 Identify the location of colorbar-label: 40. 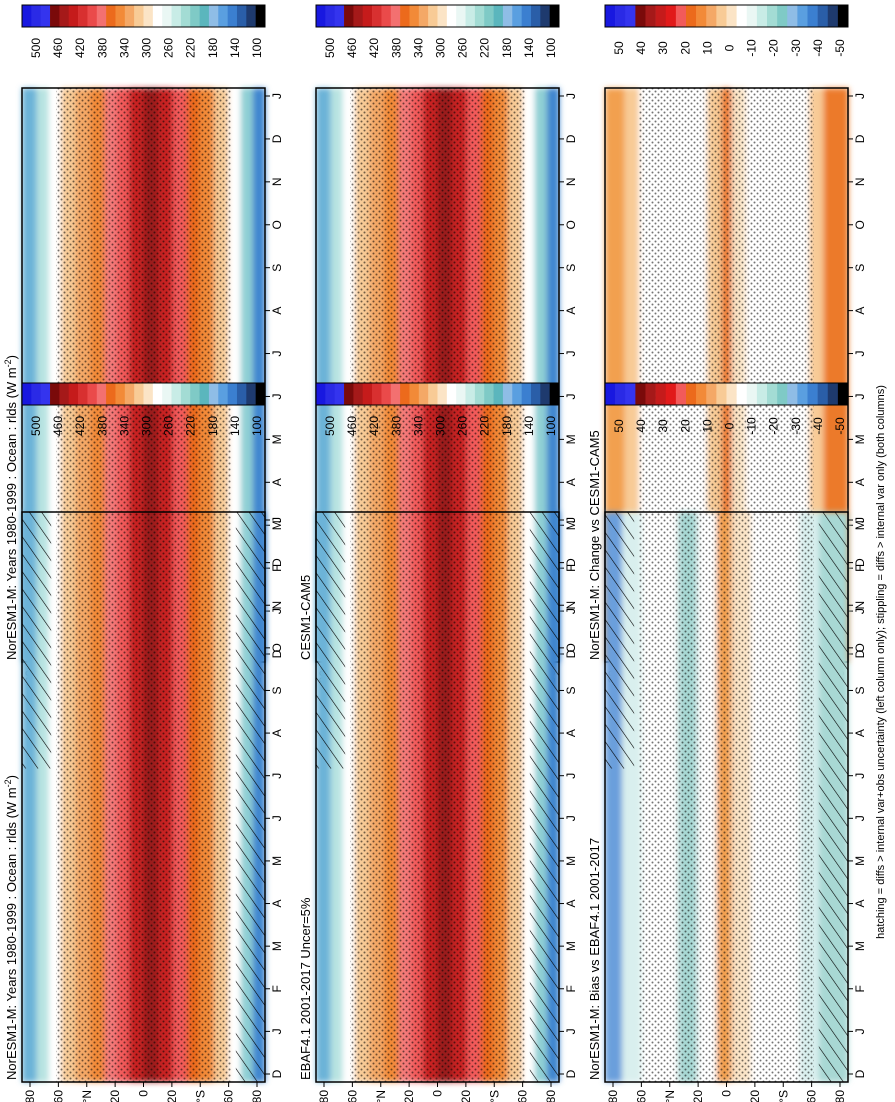
(641, 48).